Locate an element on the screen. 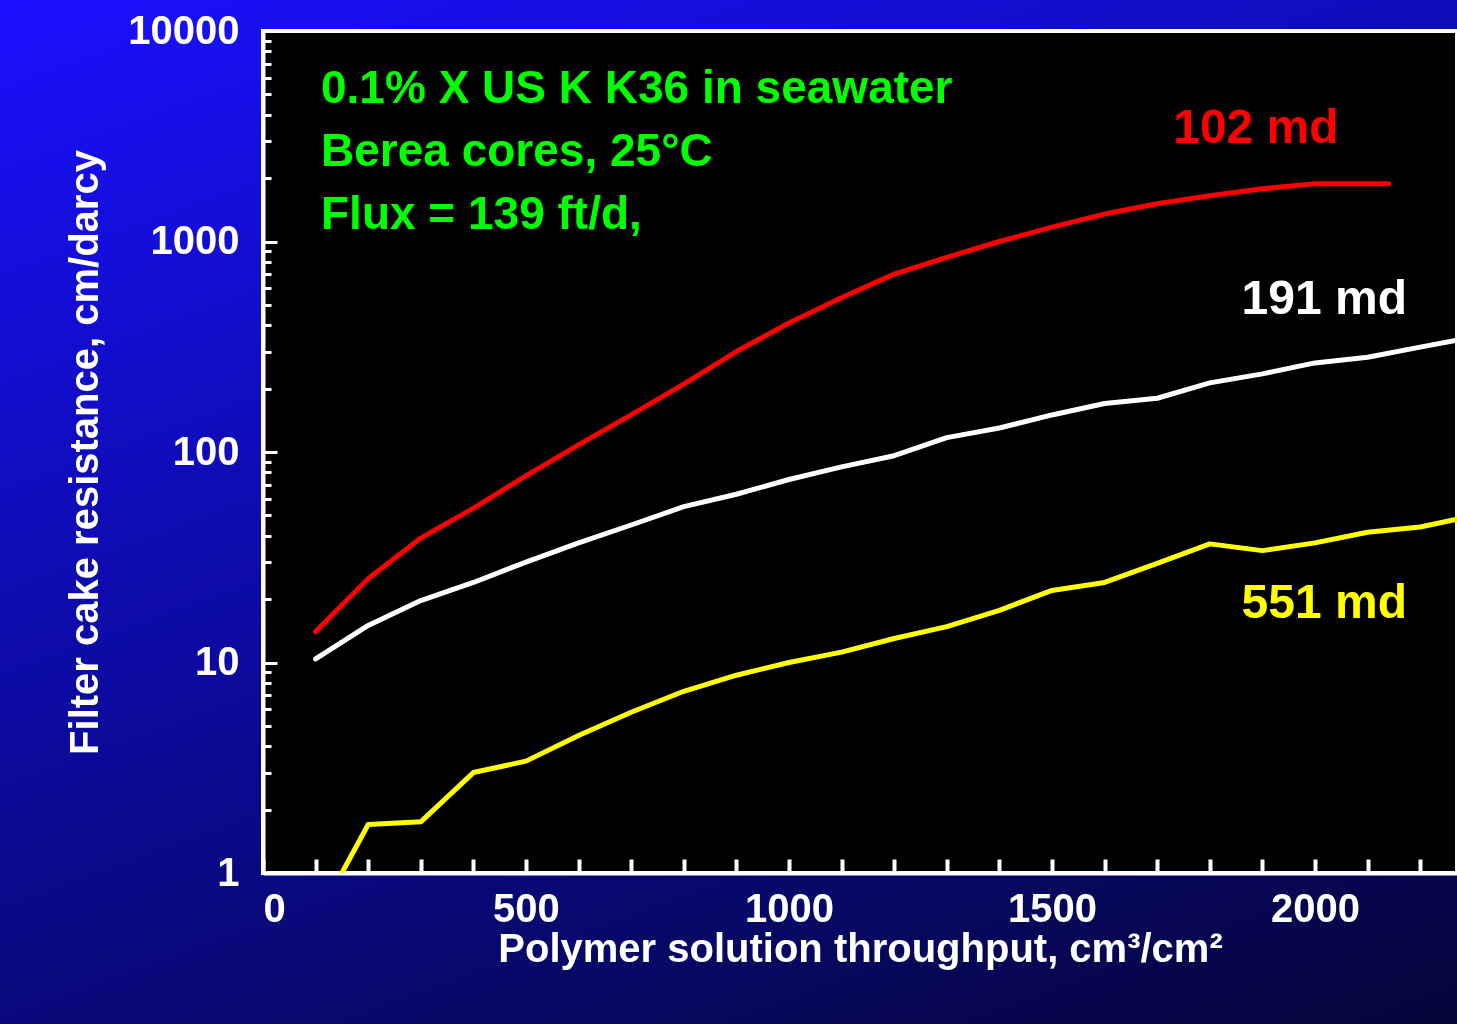  y-tick-label: 10000 is located at coordinates (184, 29).